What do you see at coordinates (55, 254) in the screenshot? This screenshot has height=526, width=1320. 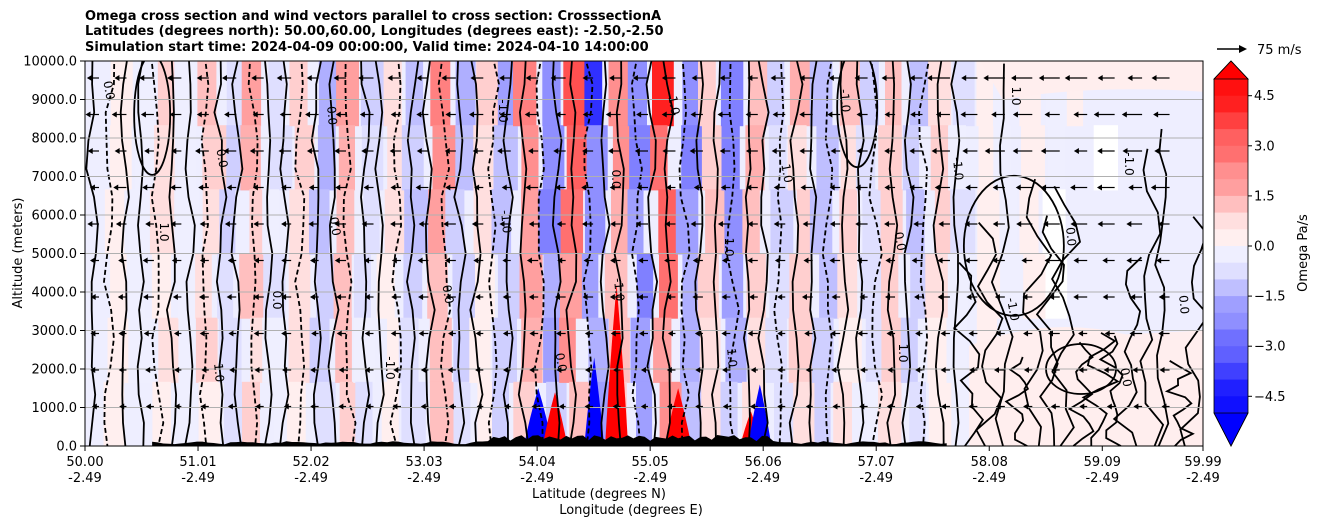 I see `y-tick-label: 5000.0` at bounding box center [55, 254].